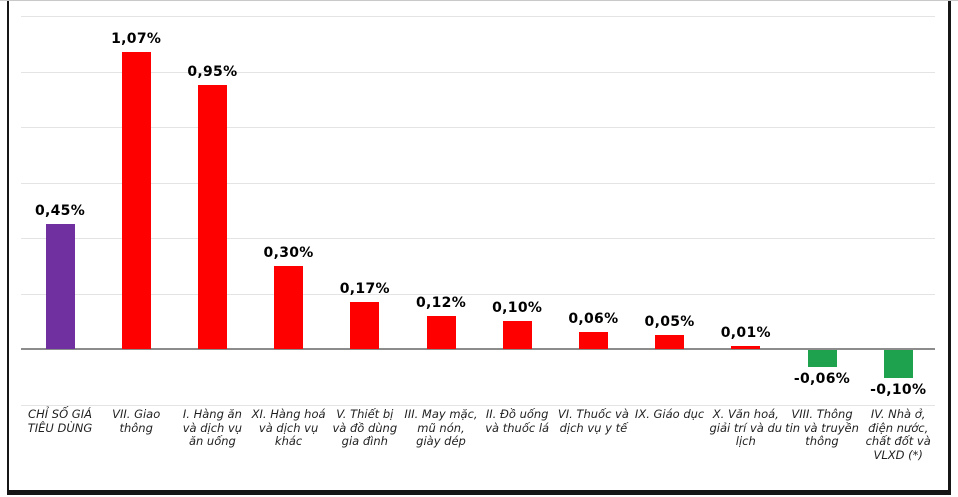  Describe the element at coordinates (746, 427) in the screenshot. I see `category-label: X. Văn hoá, giải trí và du lịch` at that location.